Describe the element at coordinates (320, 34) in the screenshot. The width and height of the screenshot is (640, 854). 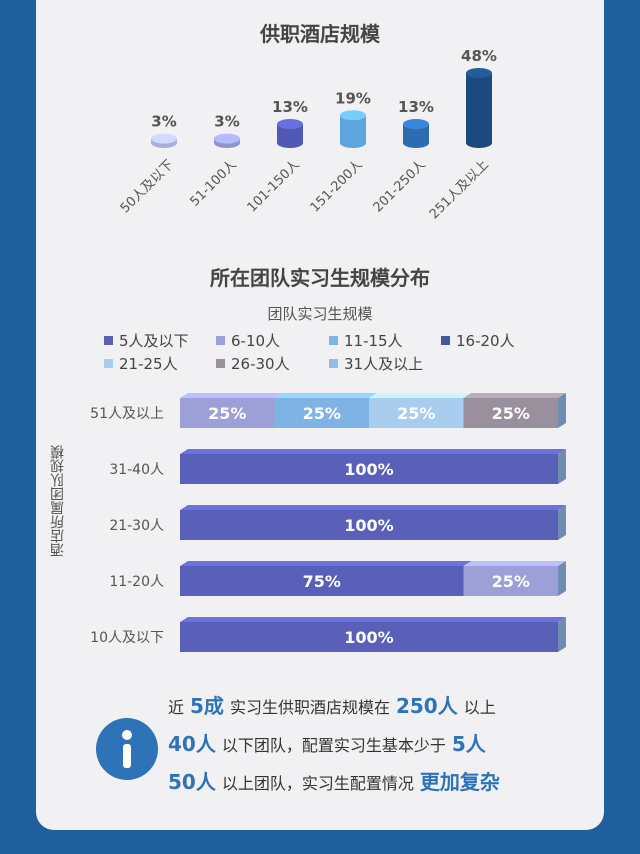
I see `chart1-title: 供职酒店规模` at that location.